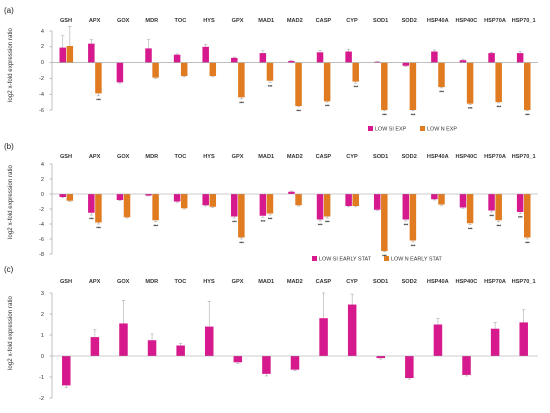 Image resolution: width=550 pixels, height=413 pixels. What do you see at coordinates (238, 282) in the screenshot?
I see `category-label: GPX` at bounding box center [238, 282].